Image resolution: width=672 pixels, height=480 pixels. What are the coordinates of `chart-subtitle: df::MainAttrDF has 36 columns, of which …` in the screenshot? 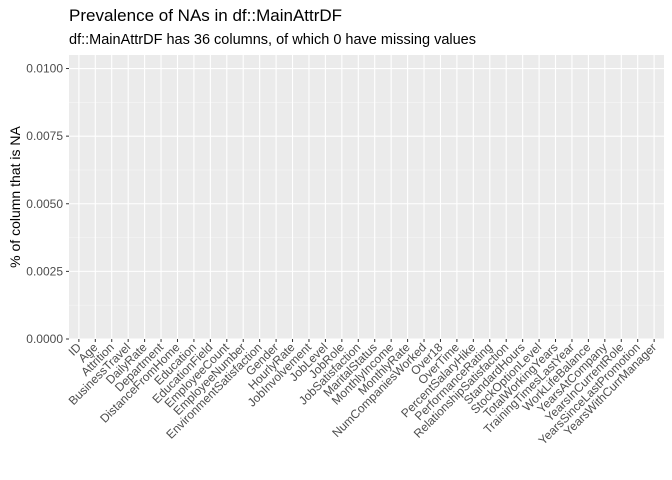 It's located at (272, 40).